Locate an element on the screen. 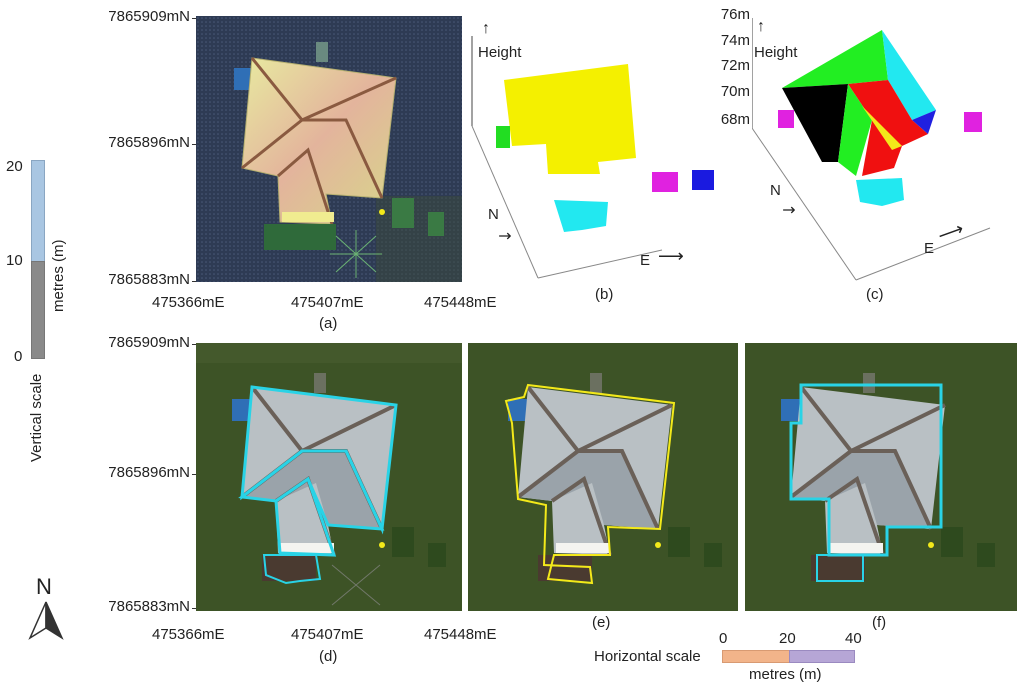 The height and width of the screenshot is (692, 1024). panel-a-image is located at coordinates (329, 149).